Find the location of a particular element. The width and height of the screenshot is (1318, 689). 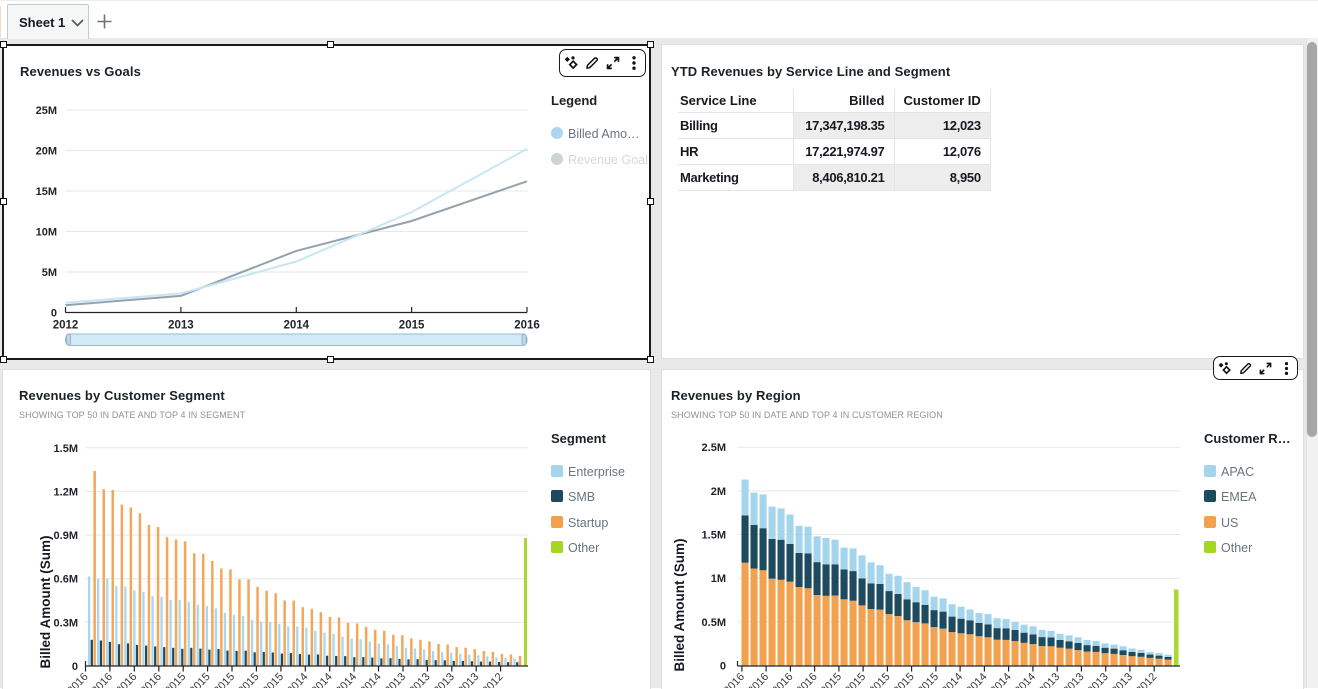

svg-text: 5M is located at coordinates (49, 273).